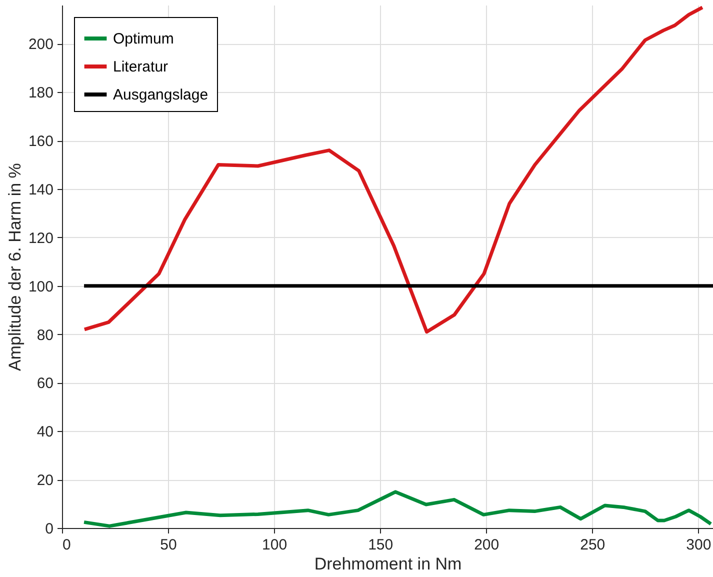  I want to click on y-tick-label: 100, so click(41, 287).